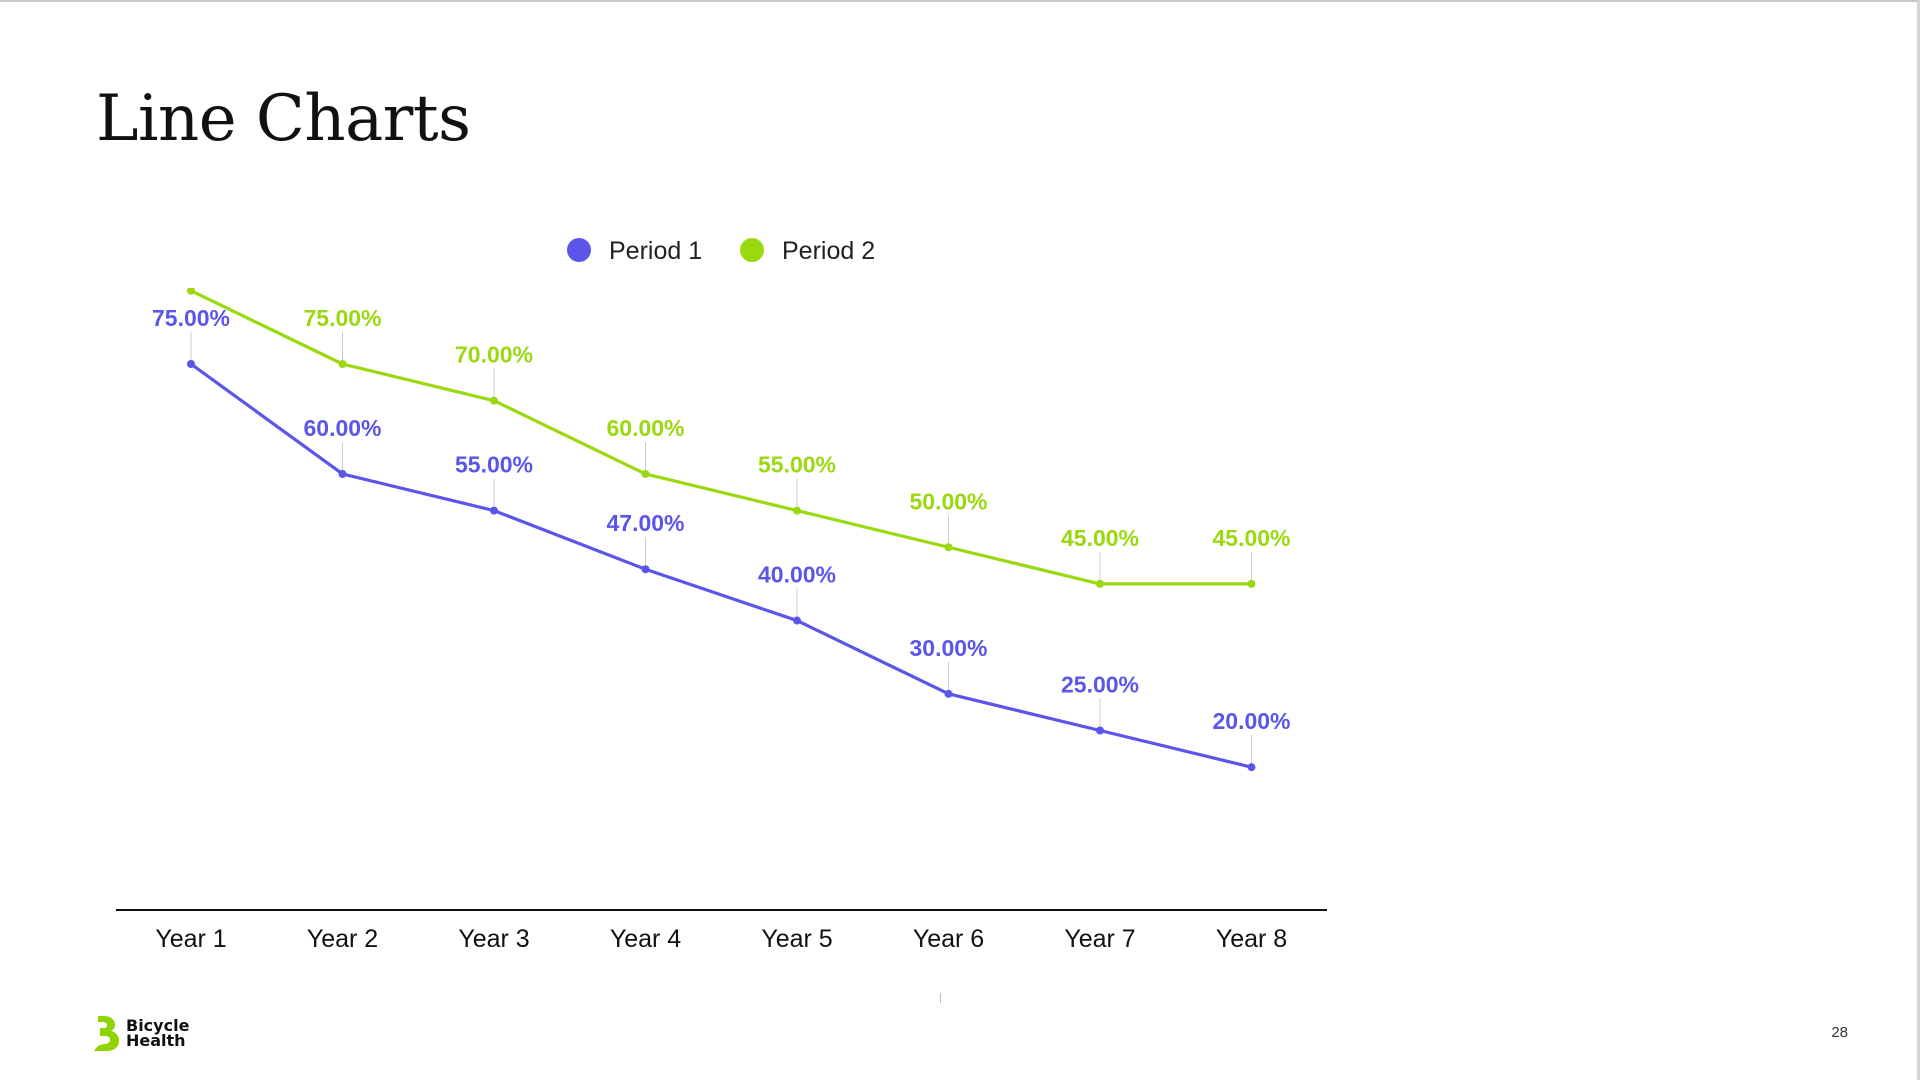 The width and height of the screenshot is (1920, 1080). What do you see at coordinates (948, 501) in the screenshot?
I see `data-label-period-2-6: 50.00%` at bounding box center [948, 501].